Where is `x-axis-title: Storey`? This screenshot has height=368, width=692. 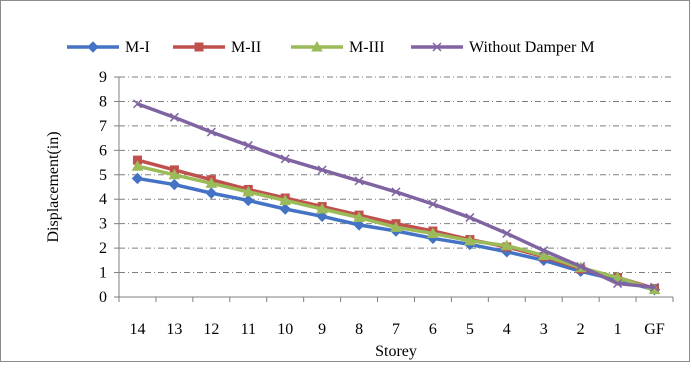
x-axis-title: Storey is located at coordinates (396, 351).